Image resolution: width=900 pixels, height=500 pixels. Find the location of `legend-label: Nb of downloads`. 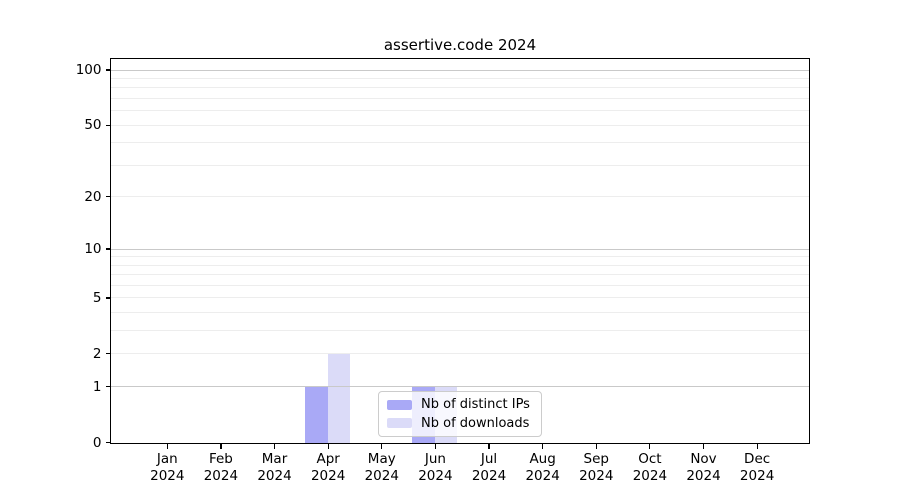

legend-label: Nb of downloads is located at coordinates (475, 423).